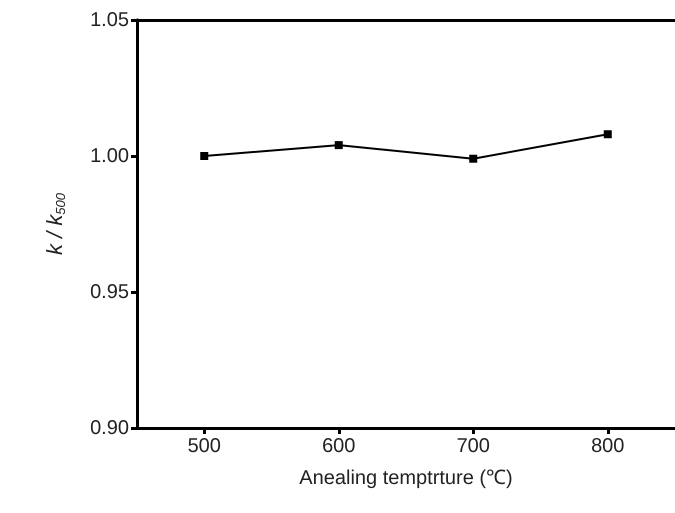 This screenshot has width=675, height=513. Describe the element at coordinates (204, 446) in the screenshot. I see `x-tick-label: 500` at that location.